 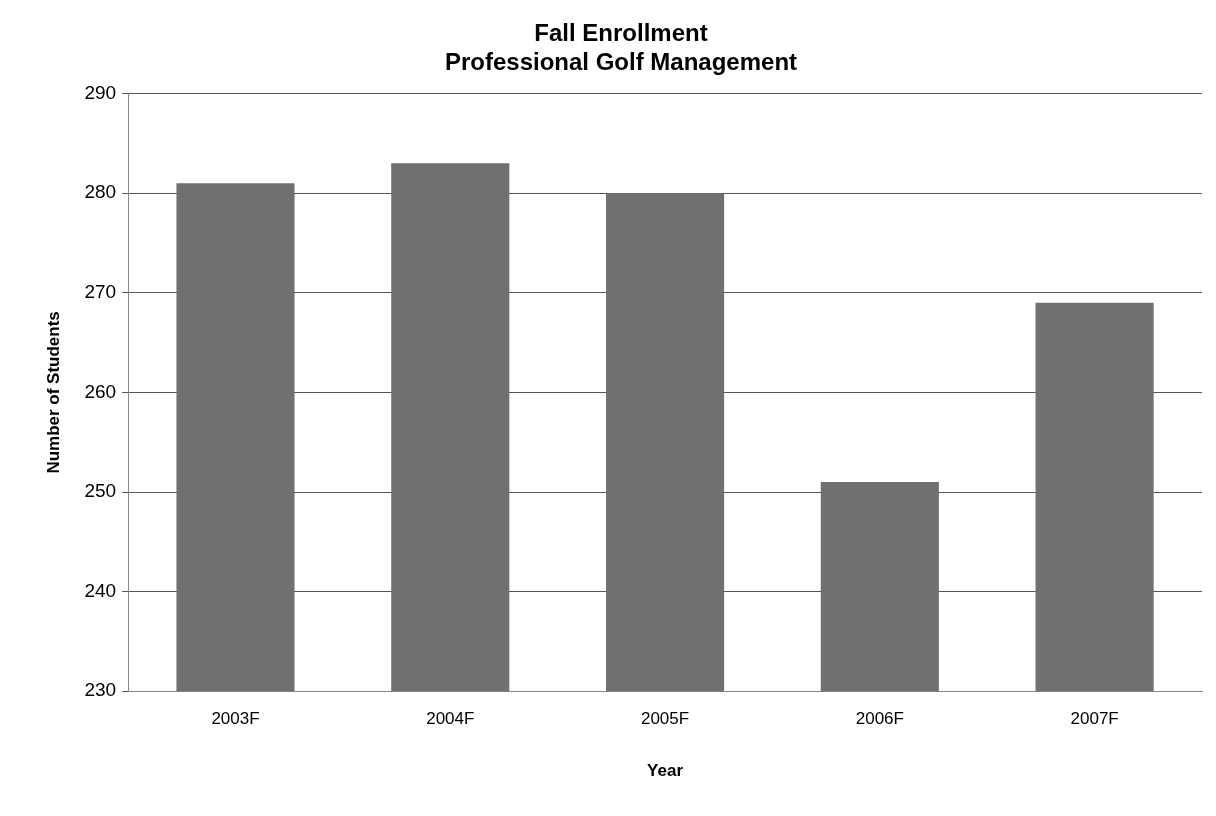 I want to click on y-tick-label: 270, so click(x=100, y=292).